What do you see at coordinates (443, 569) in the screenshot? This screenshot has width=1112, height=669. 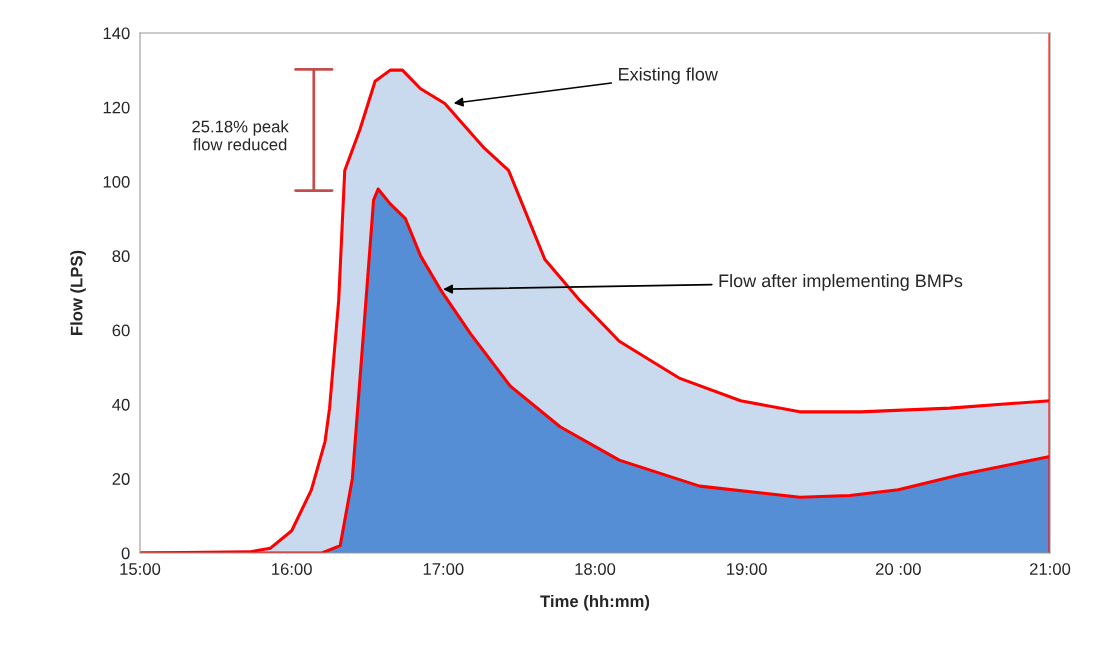 I see `x-tick-label: 17:00` at bounding box center [443, 569].